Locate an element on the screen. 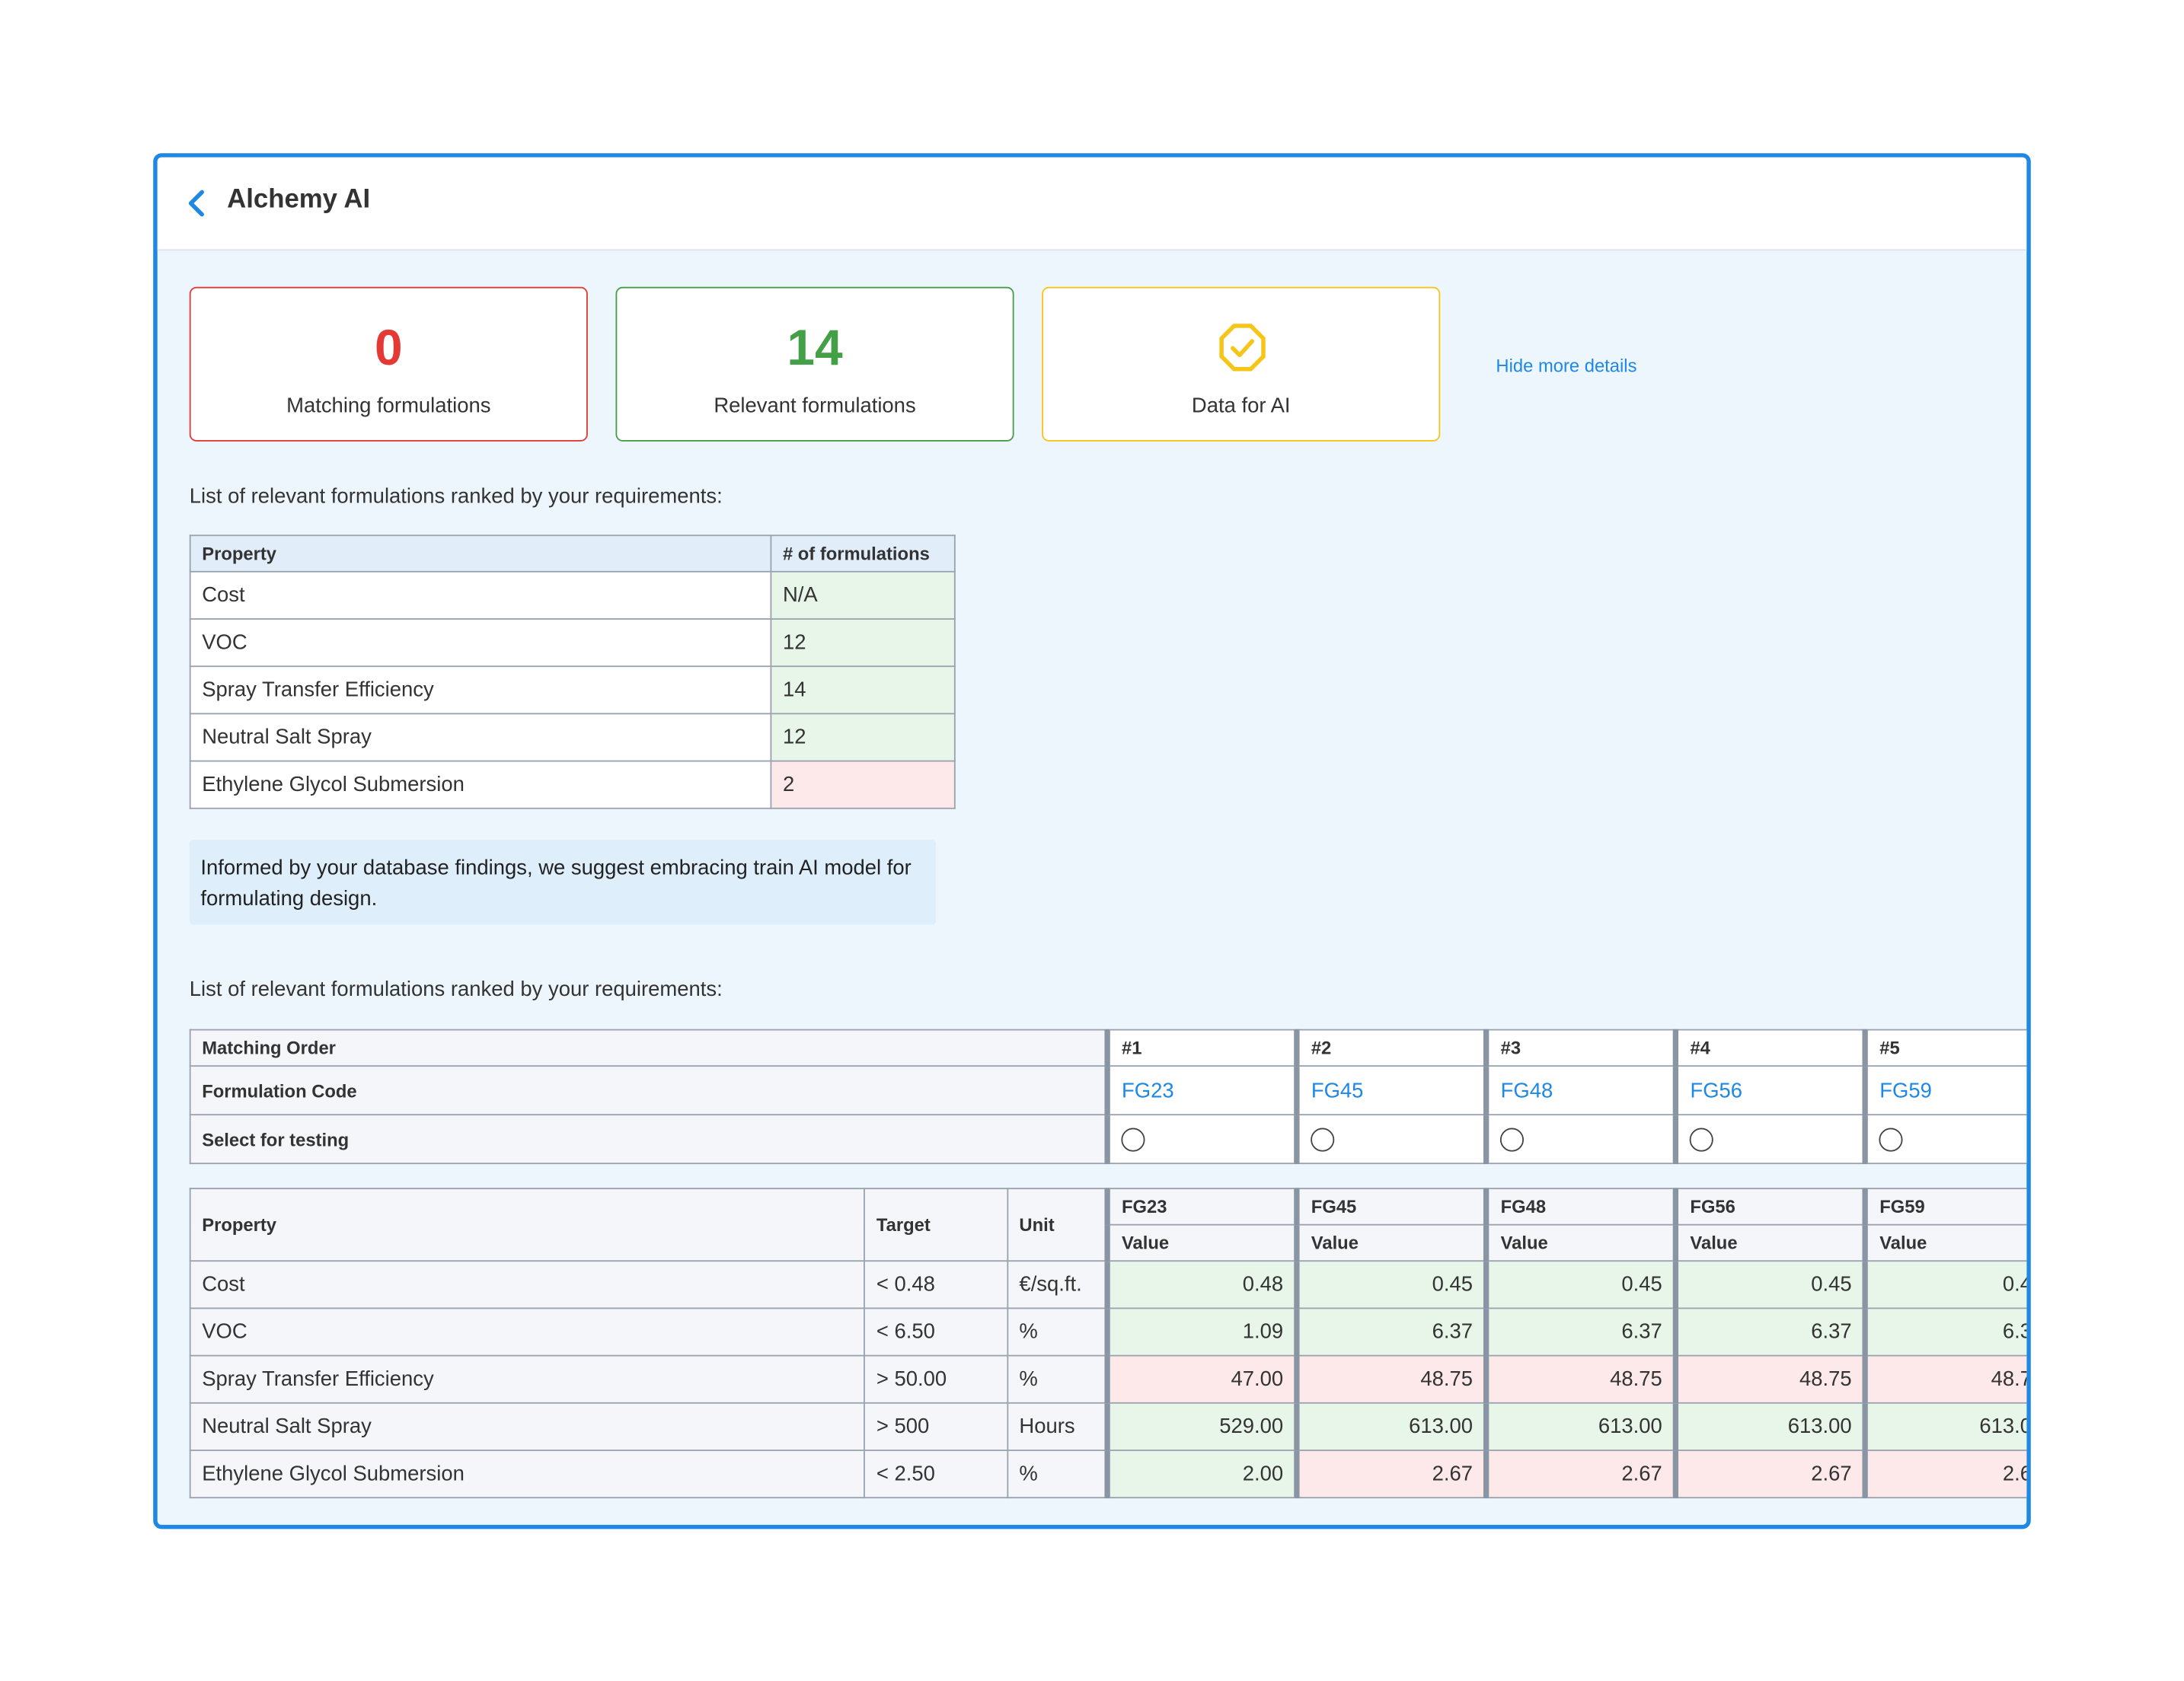  count: 2 is located at coordinates (863, 785).